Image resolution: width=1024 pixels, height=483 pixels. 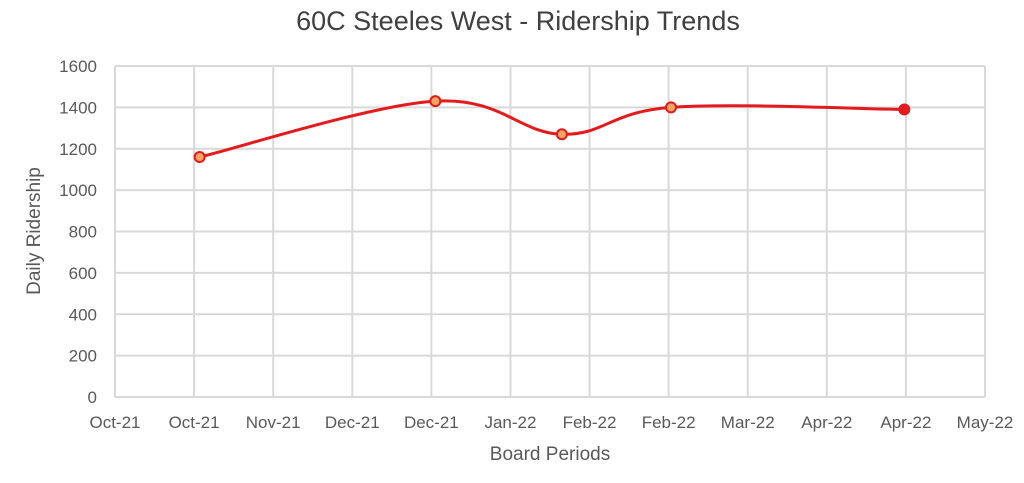 What do you see at coordinates (748, 422) in the screenshot?
I see `x-tick-label: Mar-22` at bounding box center [748, 422].